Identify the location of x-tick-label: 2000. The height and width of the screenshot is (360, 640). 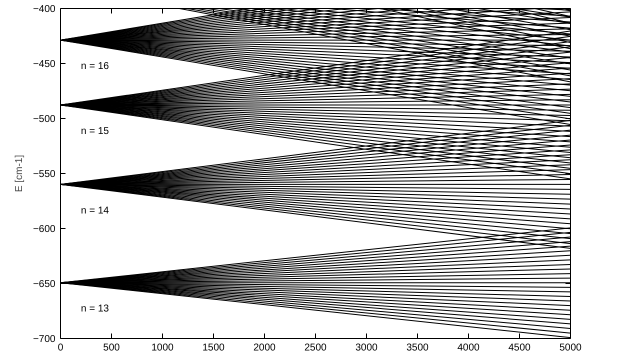
(264, 348).